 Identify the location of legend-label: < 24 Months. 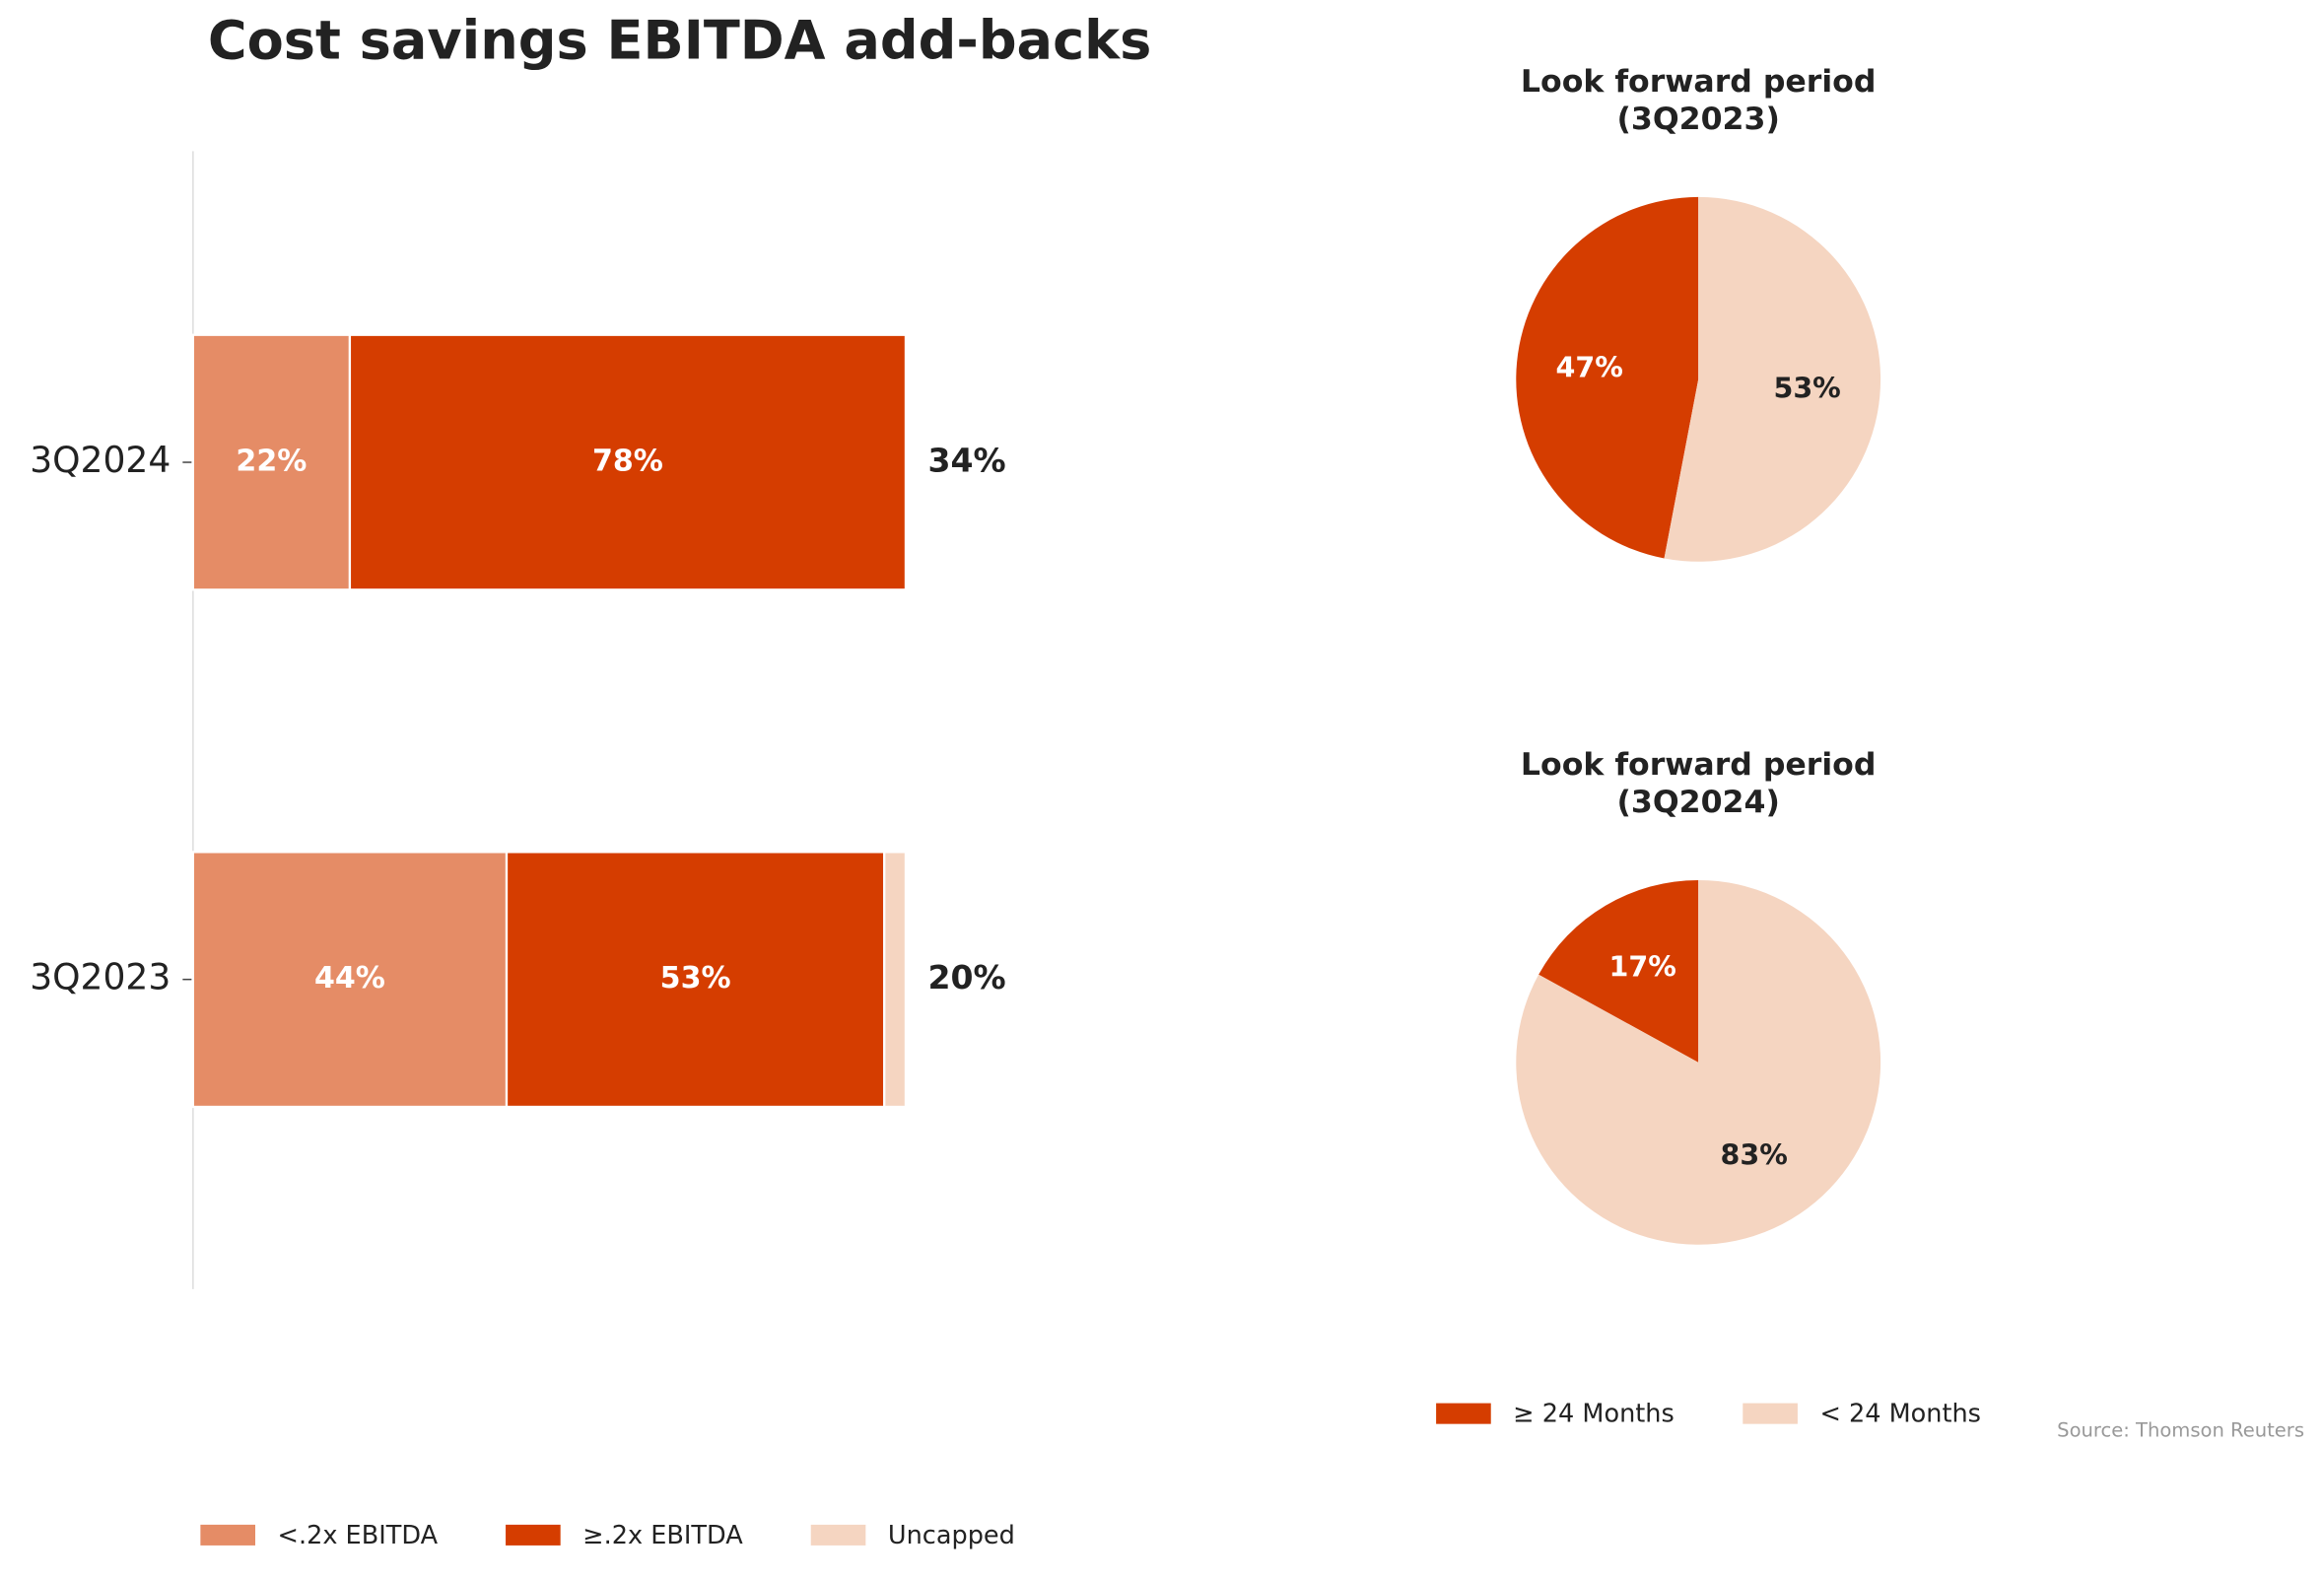
(1900, 1415).